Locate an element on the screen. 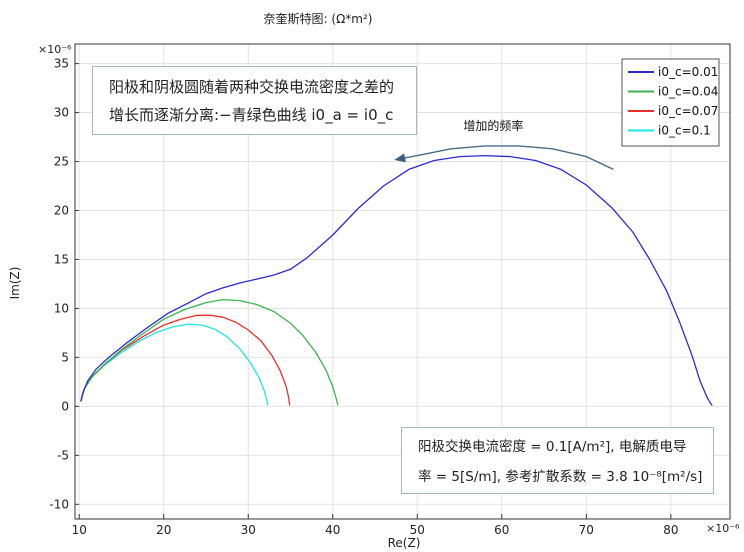  x-tick-label: 20 is located at coordinates (163, 530).